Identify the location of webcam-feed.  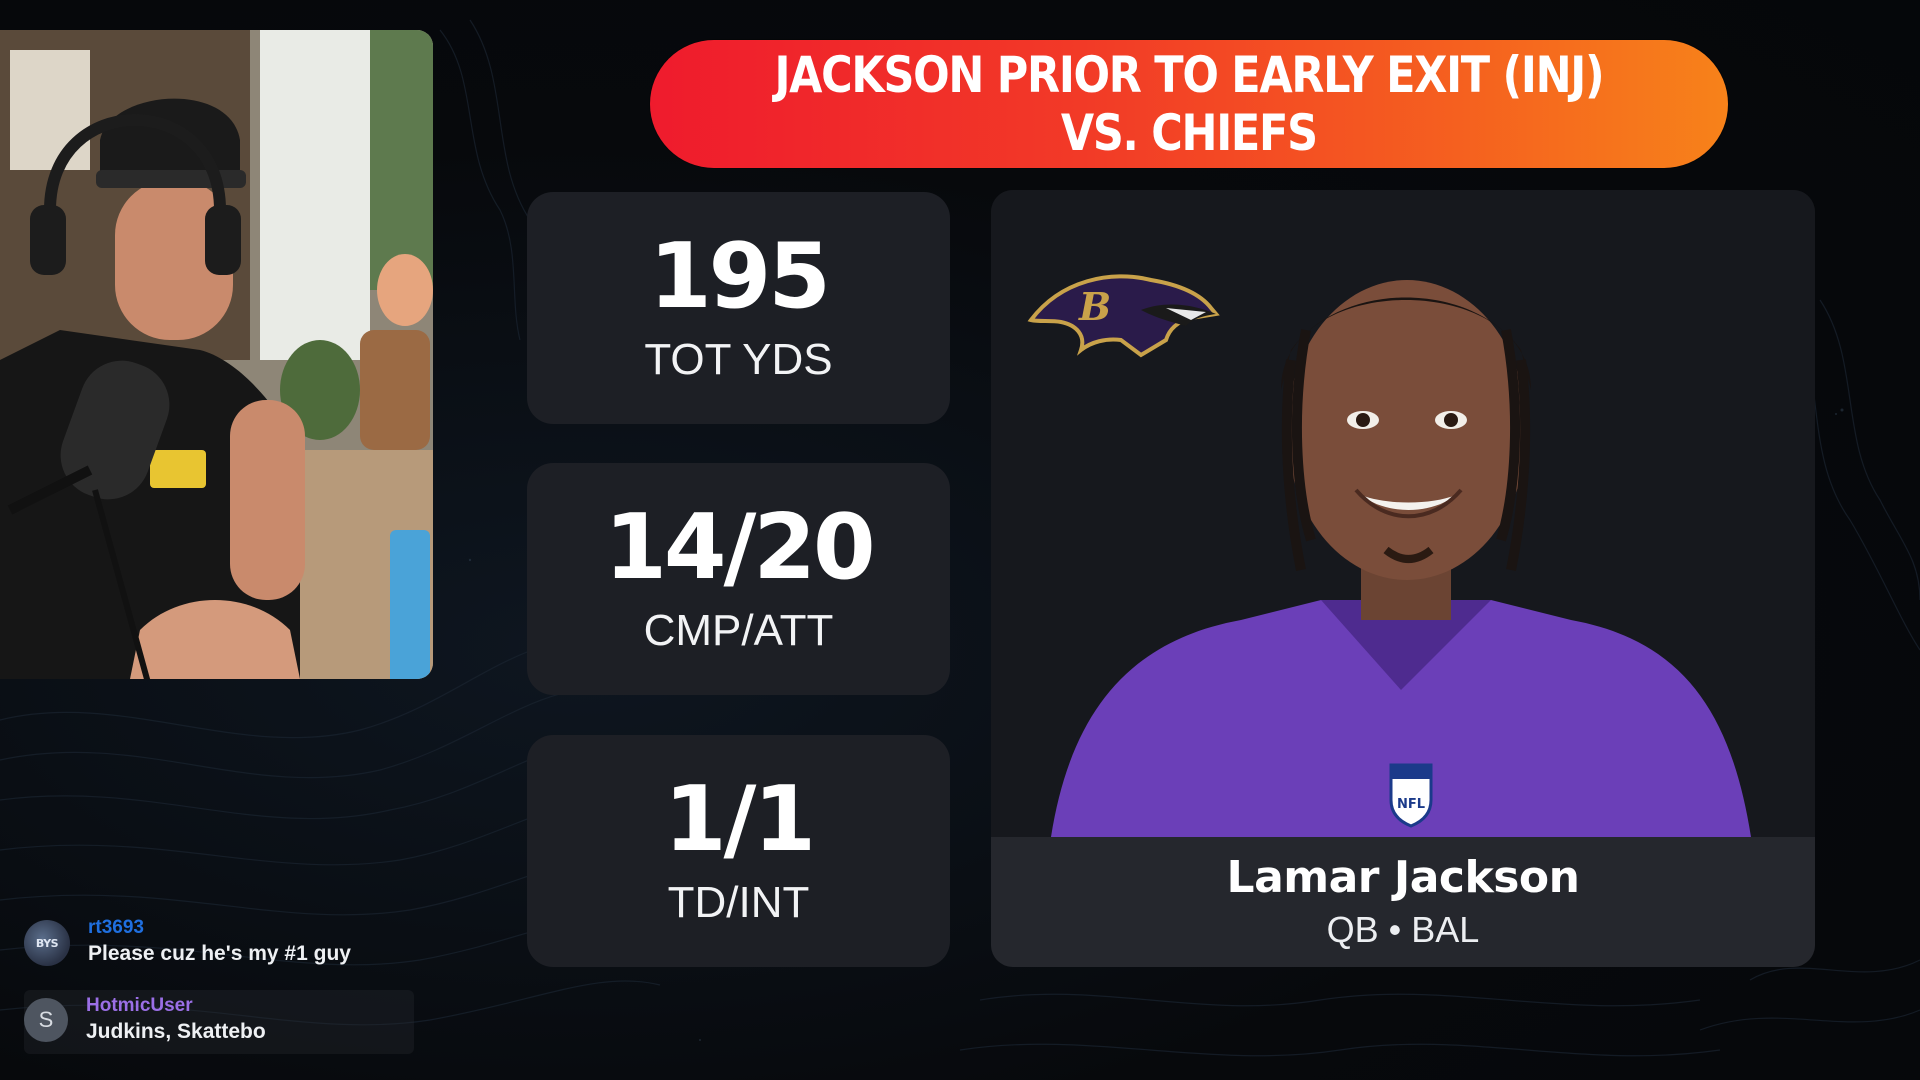
(216, 354).